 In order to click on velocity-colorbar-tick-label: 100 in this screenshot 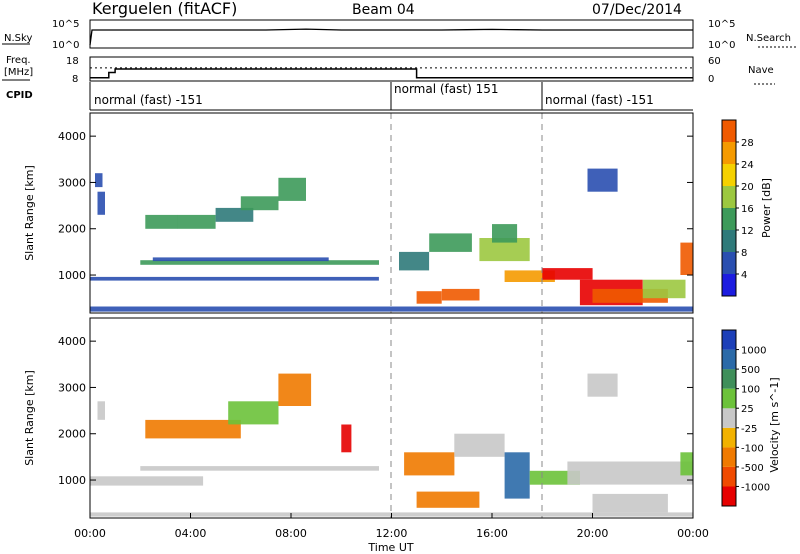, I will do `click(750, 390)`.